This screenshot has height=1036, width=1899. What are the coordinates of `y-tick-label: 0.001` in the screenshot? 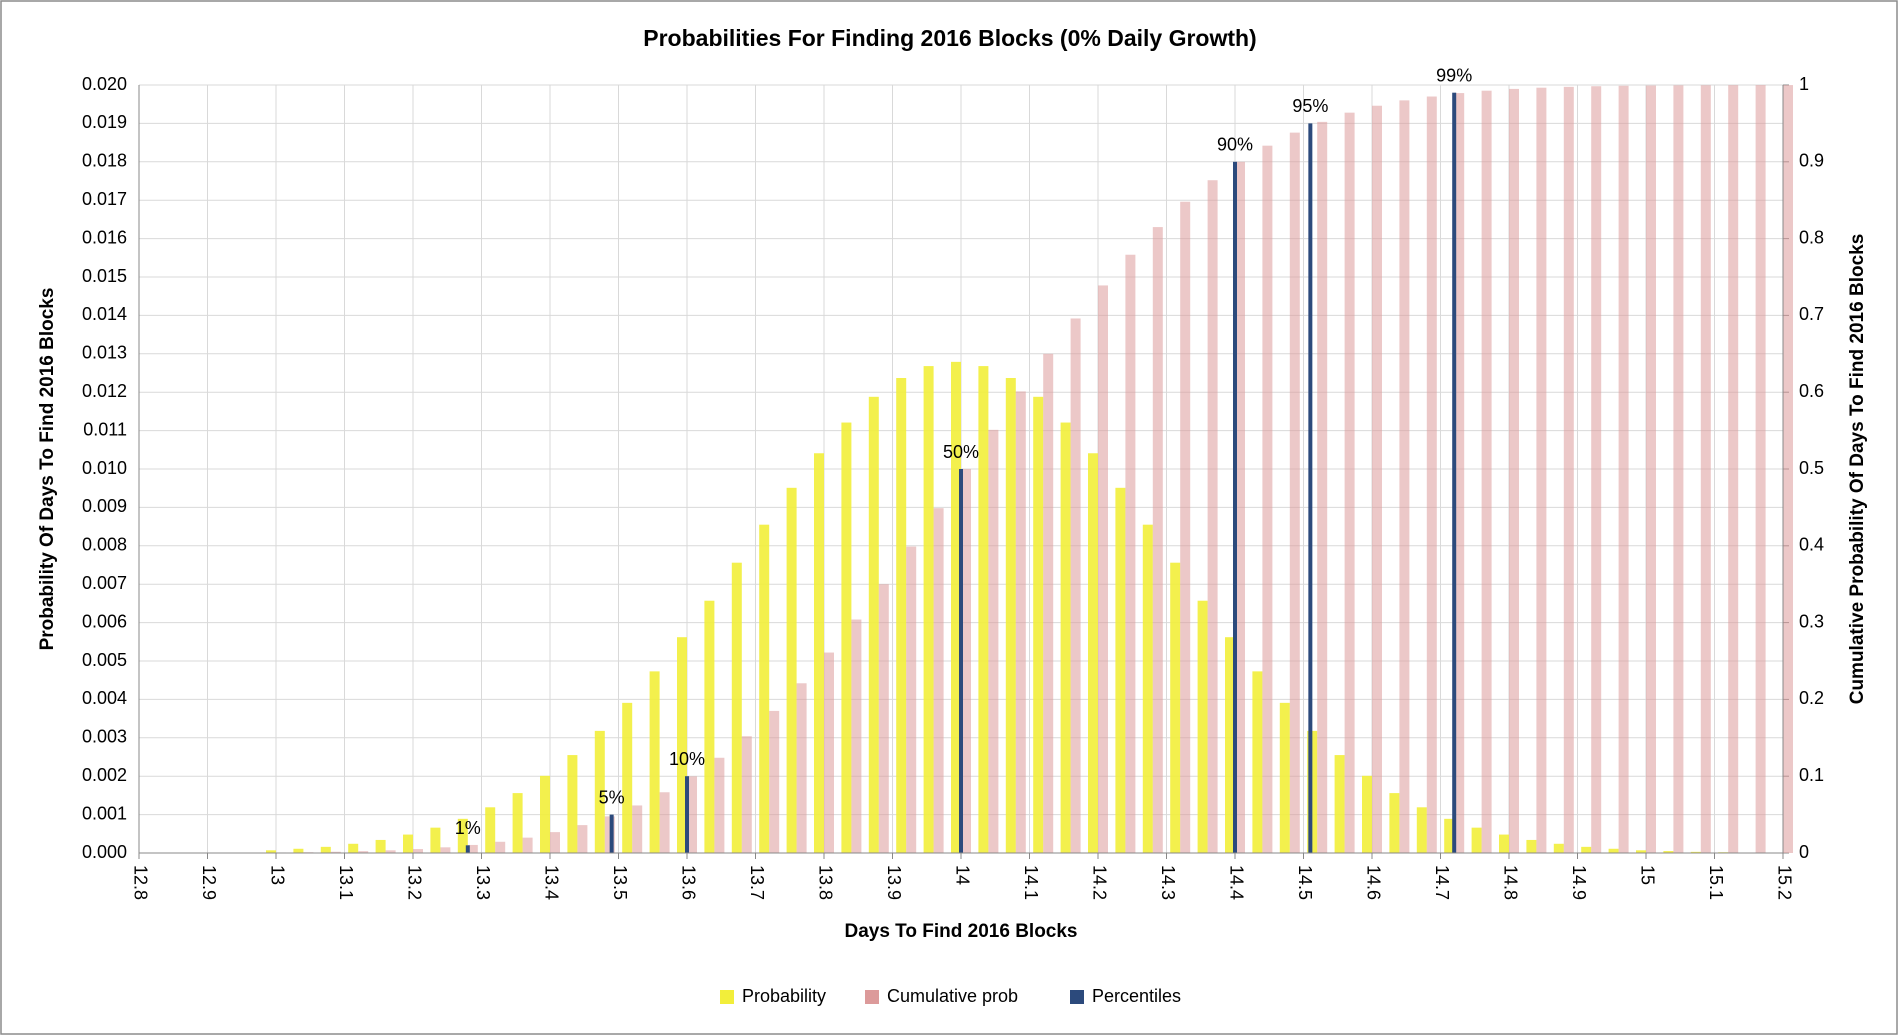 It's located at (104, 813).